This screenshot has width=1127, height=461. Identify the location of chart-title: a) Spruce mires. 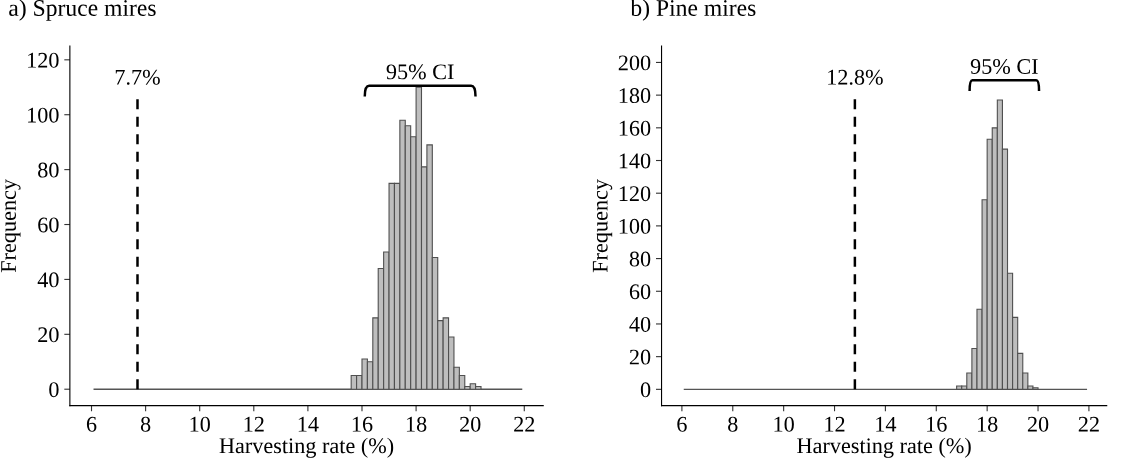
(82, 10).